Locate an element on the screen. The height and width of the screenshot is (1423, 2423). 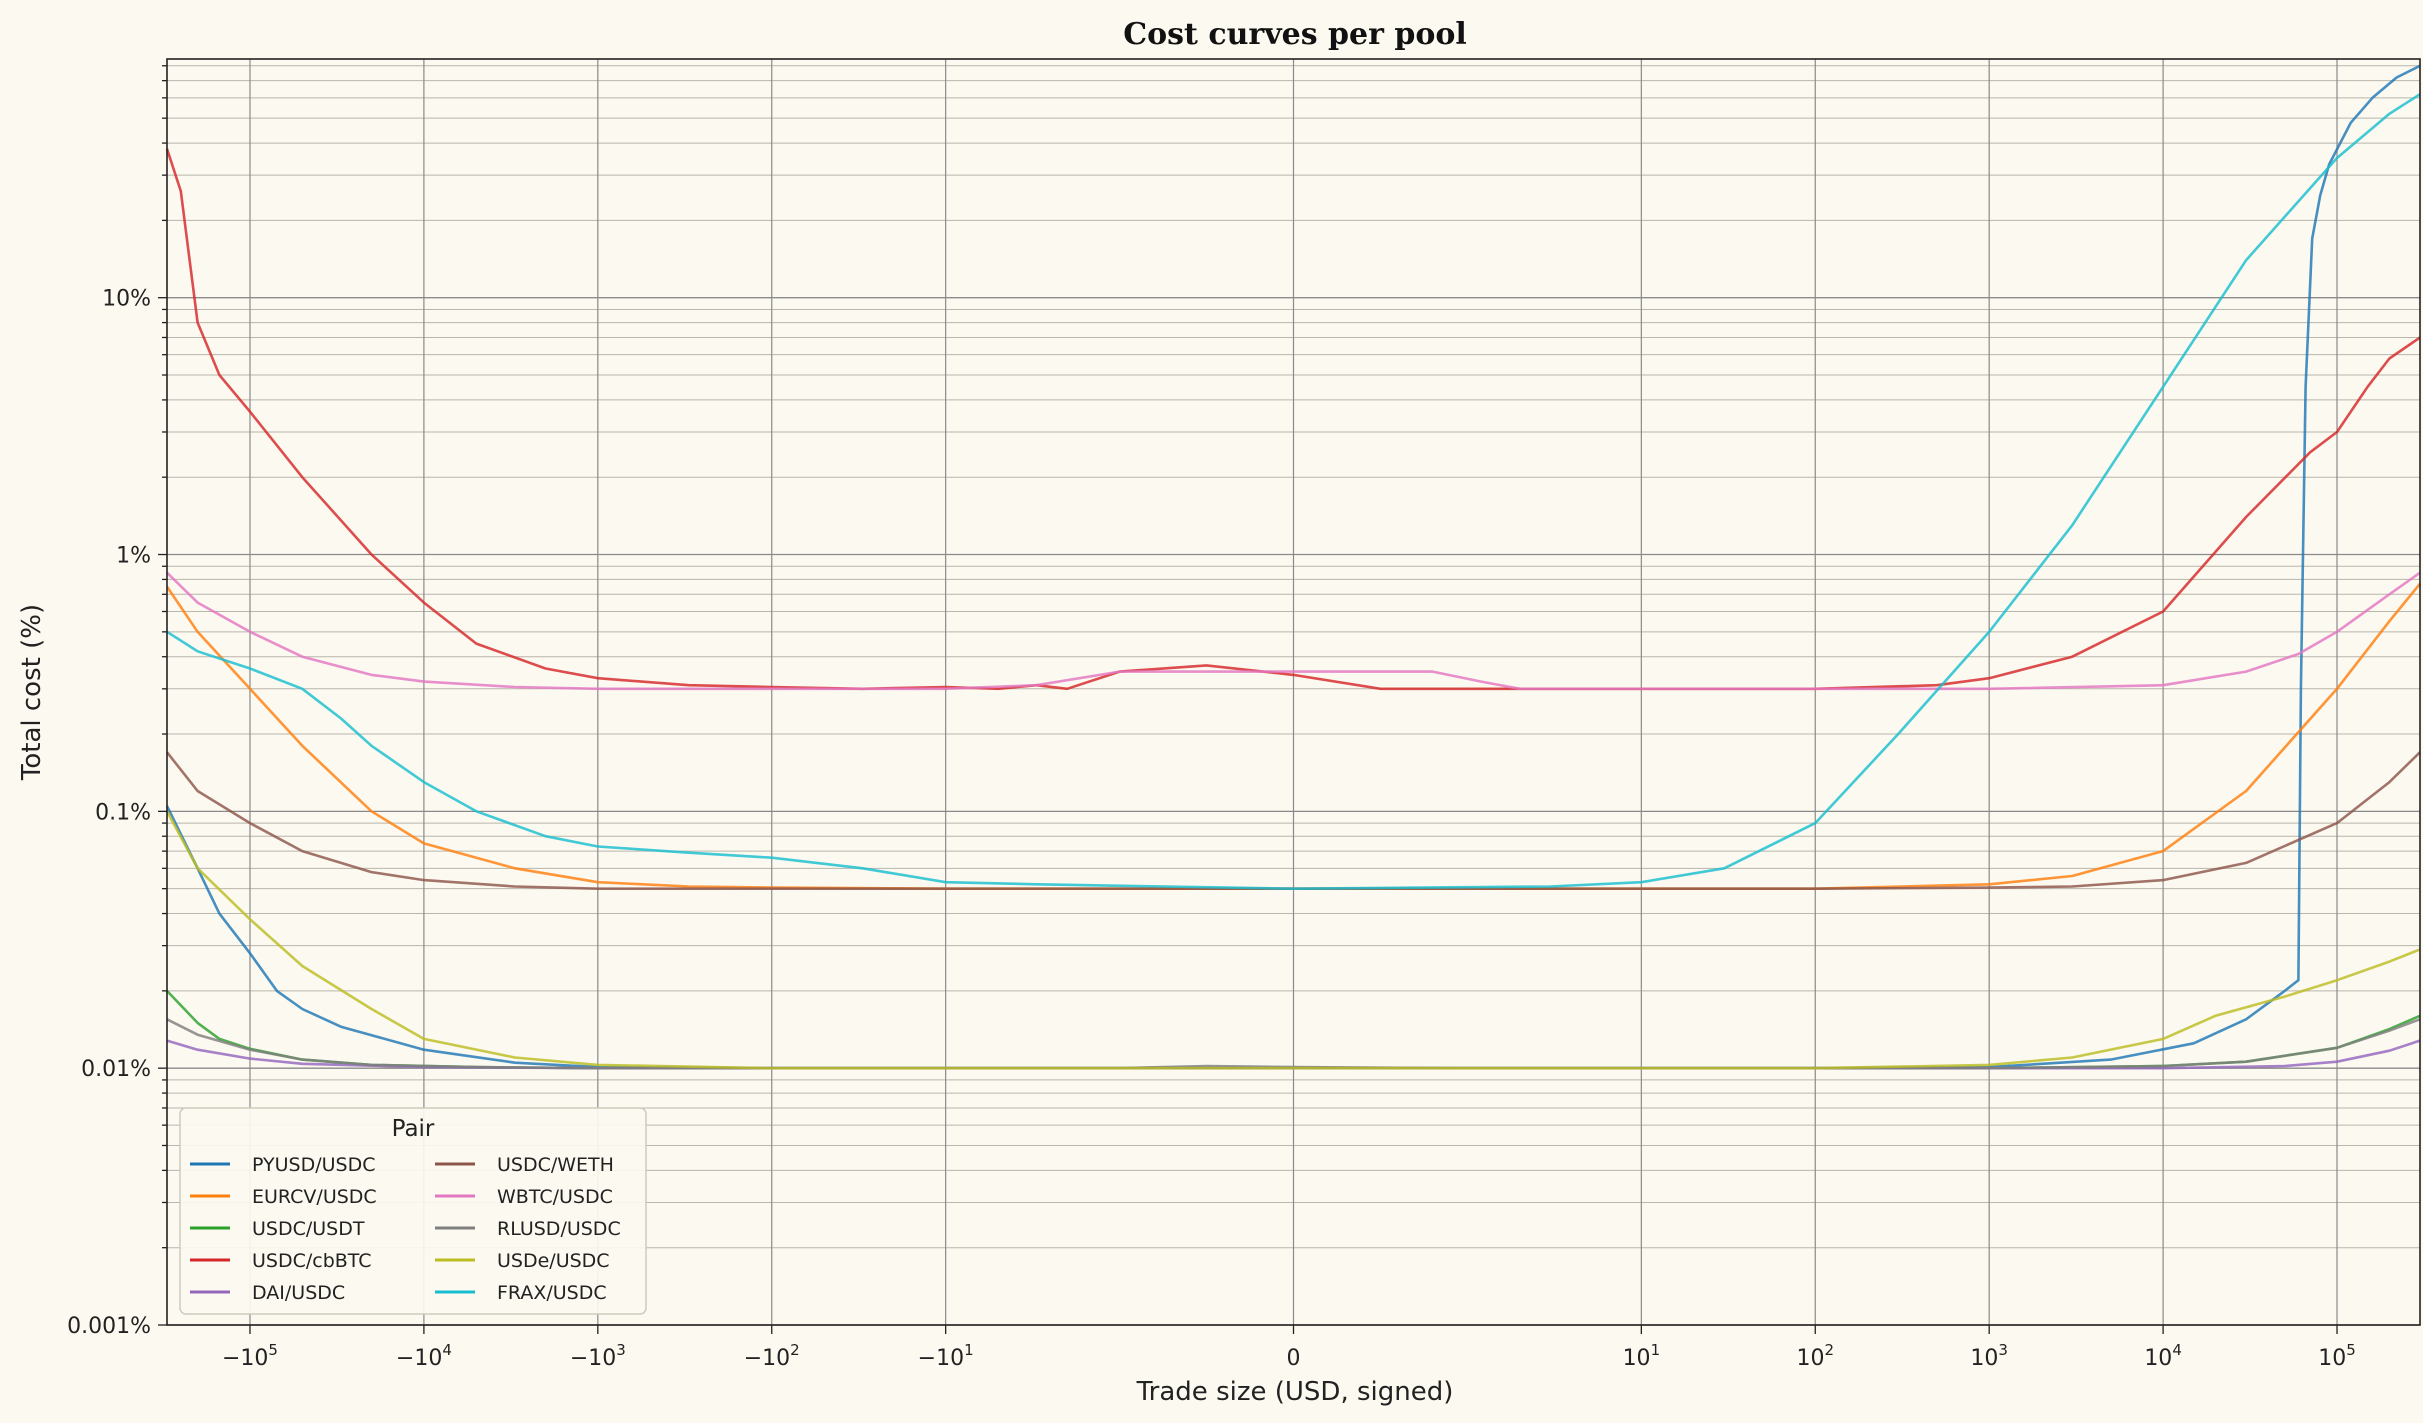
legend-entry-label: USDC/USDT is located at coordinates (308, 1229).